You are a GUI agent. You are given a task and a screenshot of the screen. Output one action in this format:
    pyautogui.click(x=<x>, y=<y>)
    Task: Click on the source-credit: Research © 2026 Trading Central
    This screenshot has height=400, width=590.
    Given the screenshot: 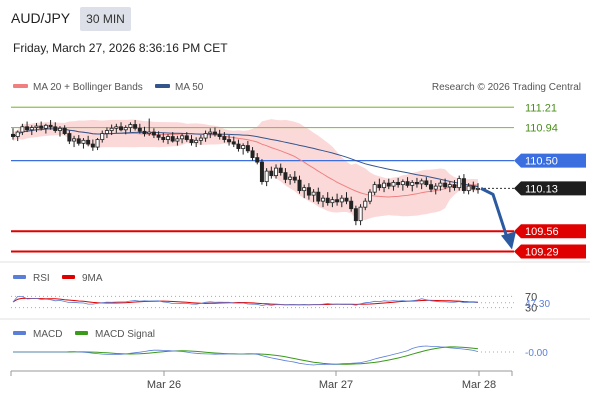 What is the action you would take?
    pyautogui.click(x=506, y=87)
    